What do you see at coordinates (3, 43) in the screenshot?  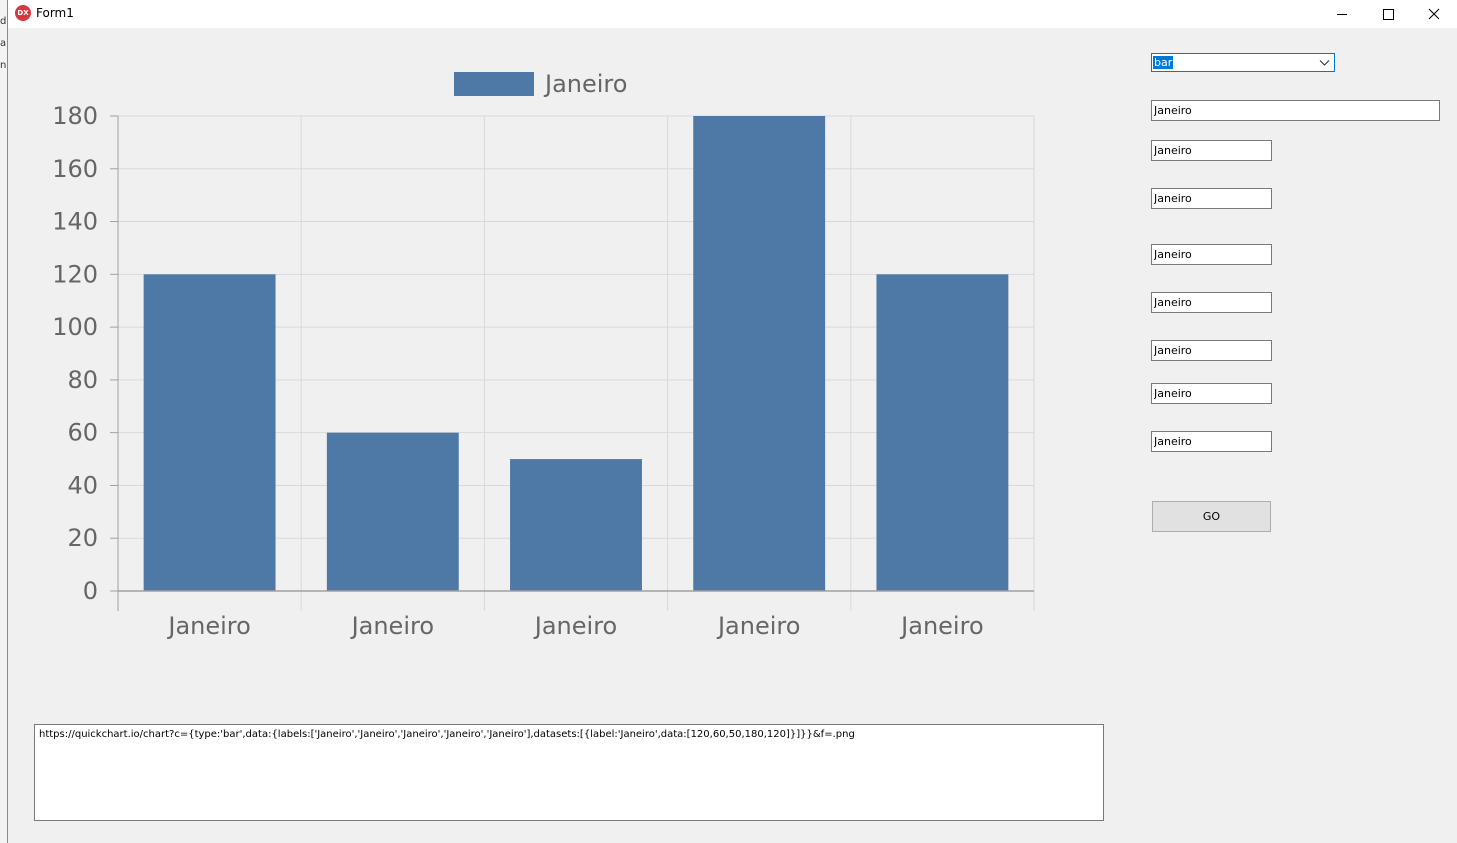 I see `background-text-fragment: a` at bounding box center [3, 43].